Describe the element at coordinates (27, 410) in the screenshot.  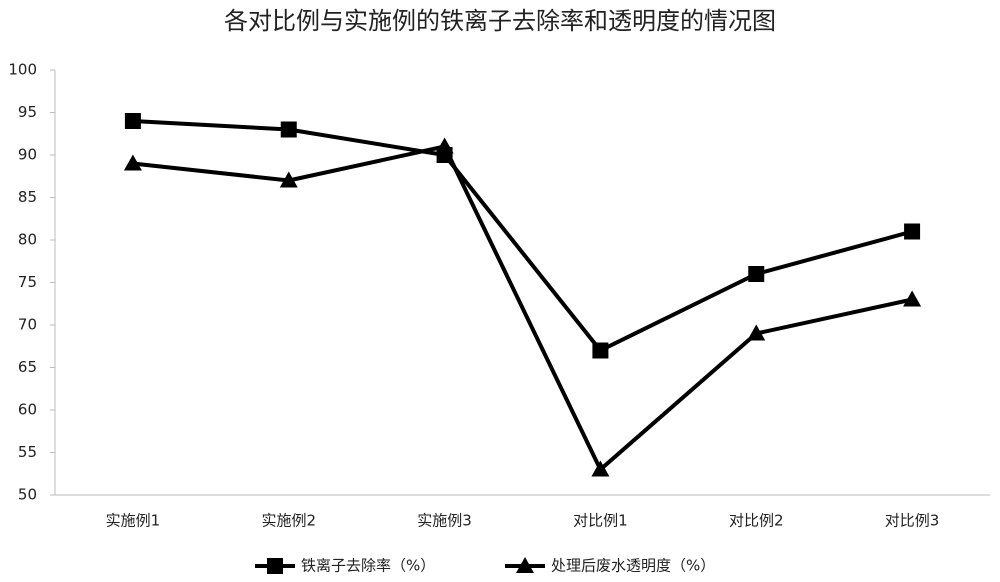
I see `y-tick-label: 60` at that location.